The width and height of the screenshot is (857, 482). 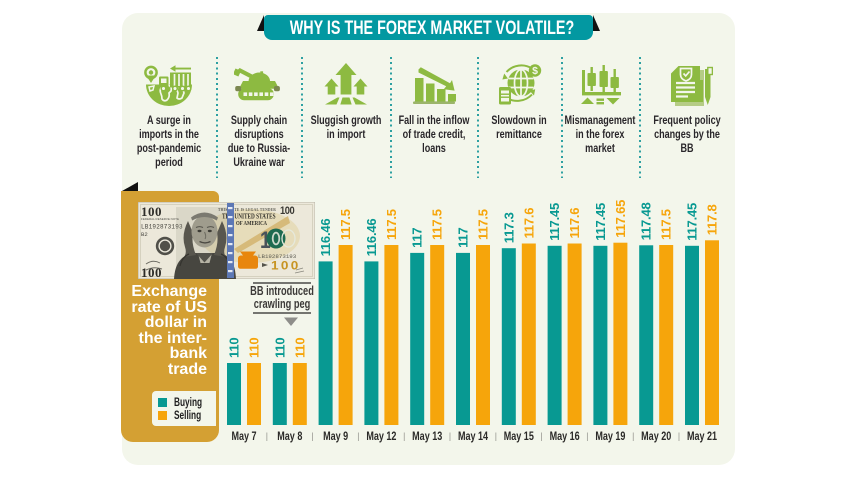 What do you see at coordinates (282, 305) in the screenshot?
I see `svg-text: crawling peg` at bounding box center [282, 305].